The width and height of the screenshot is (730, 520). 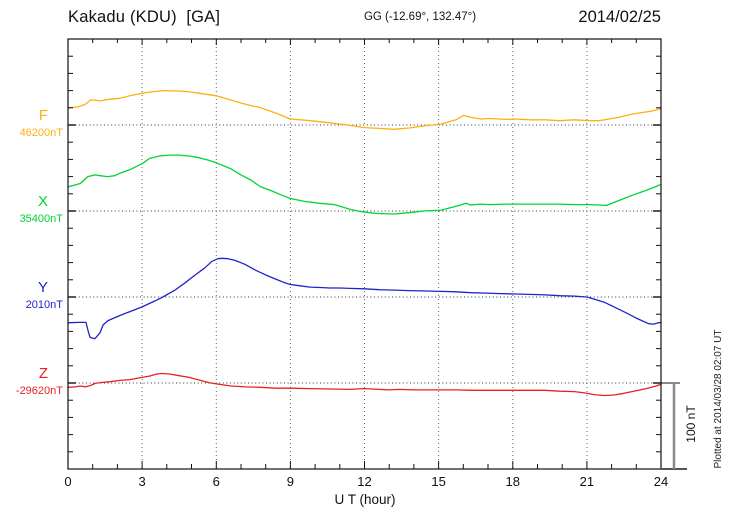 What do you see at coordinates (43, 373) in the screenshot?
I see `series-letter-Z: Z` at bounding box center [43, 373].